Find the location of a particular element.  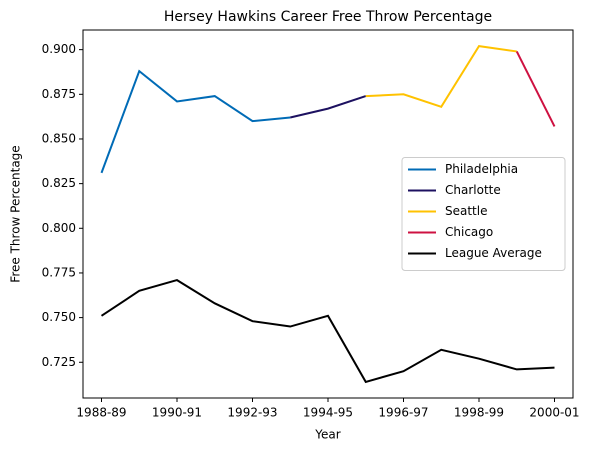

y-tick-label: 0.750 is located at coordinates (59, 317).